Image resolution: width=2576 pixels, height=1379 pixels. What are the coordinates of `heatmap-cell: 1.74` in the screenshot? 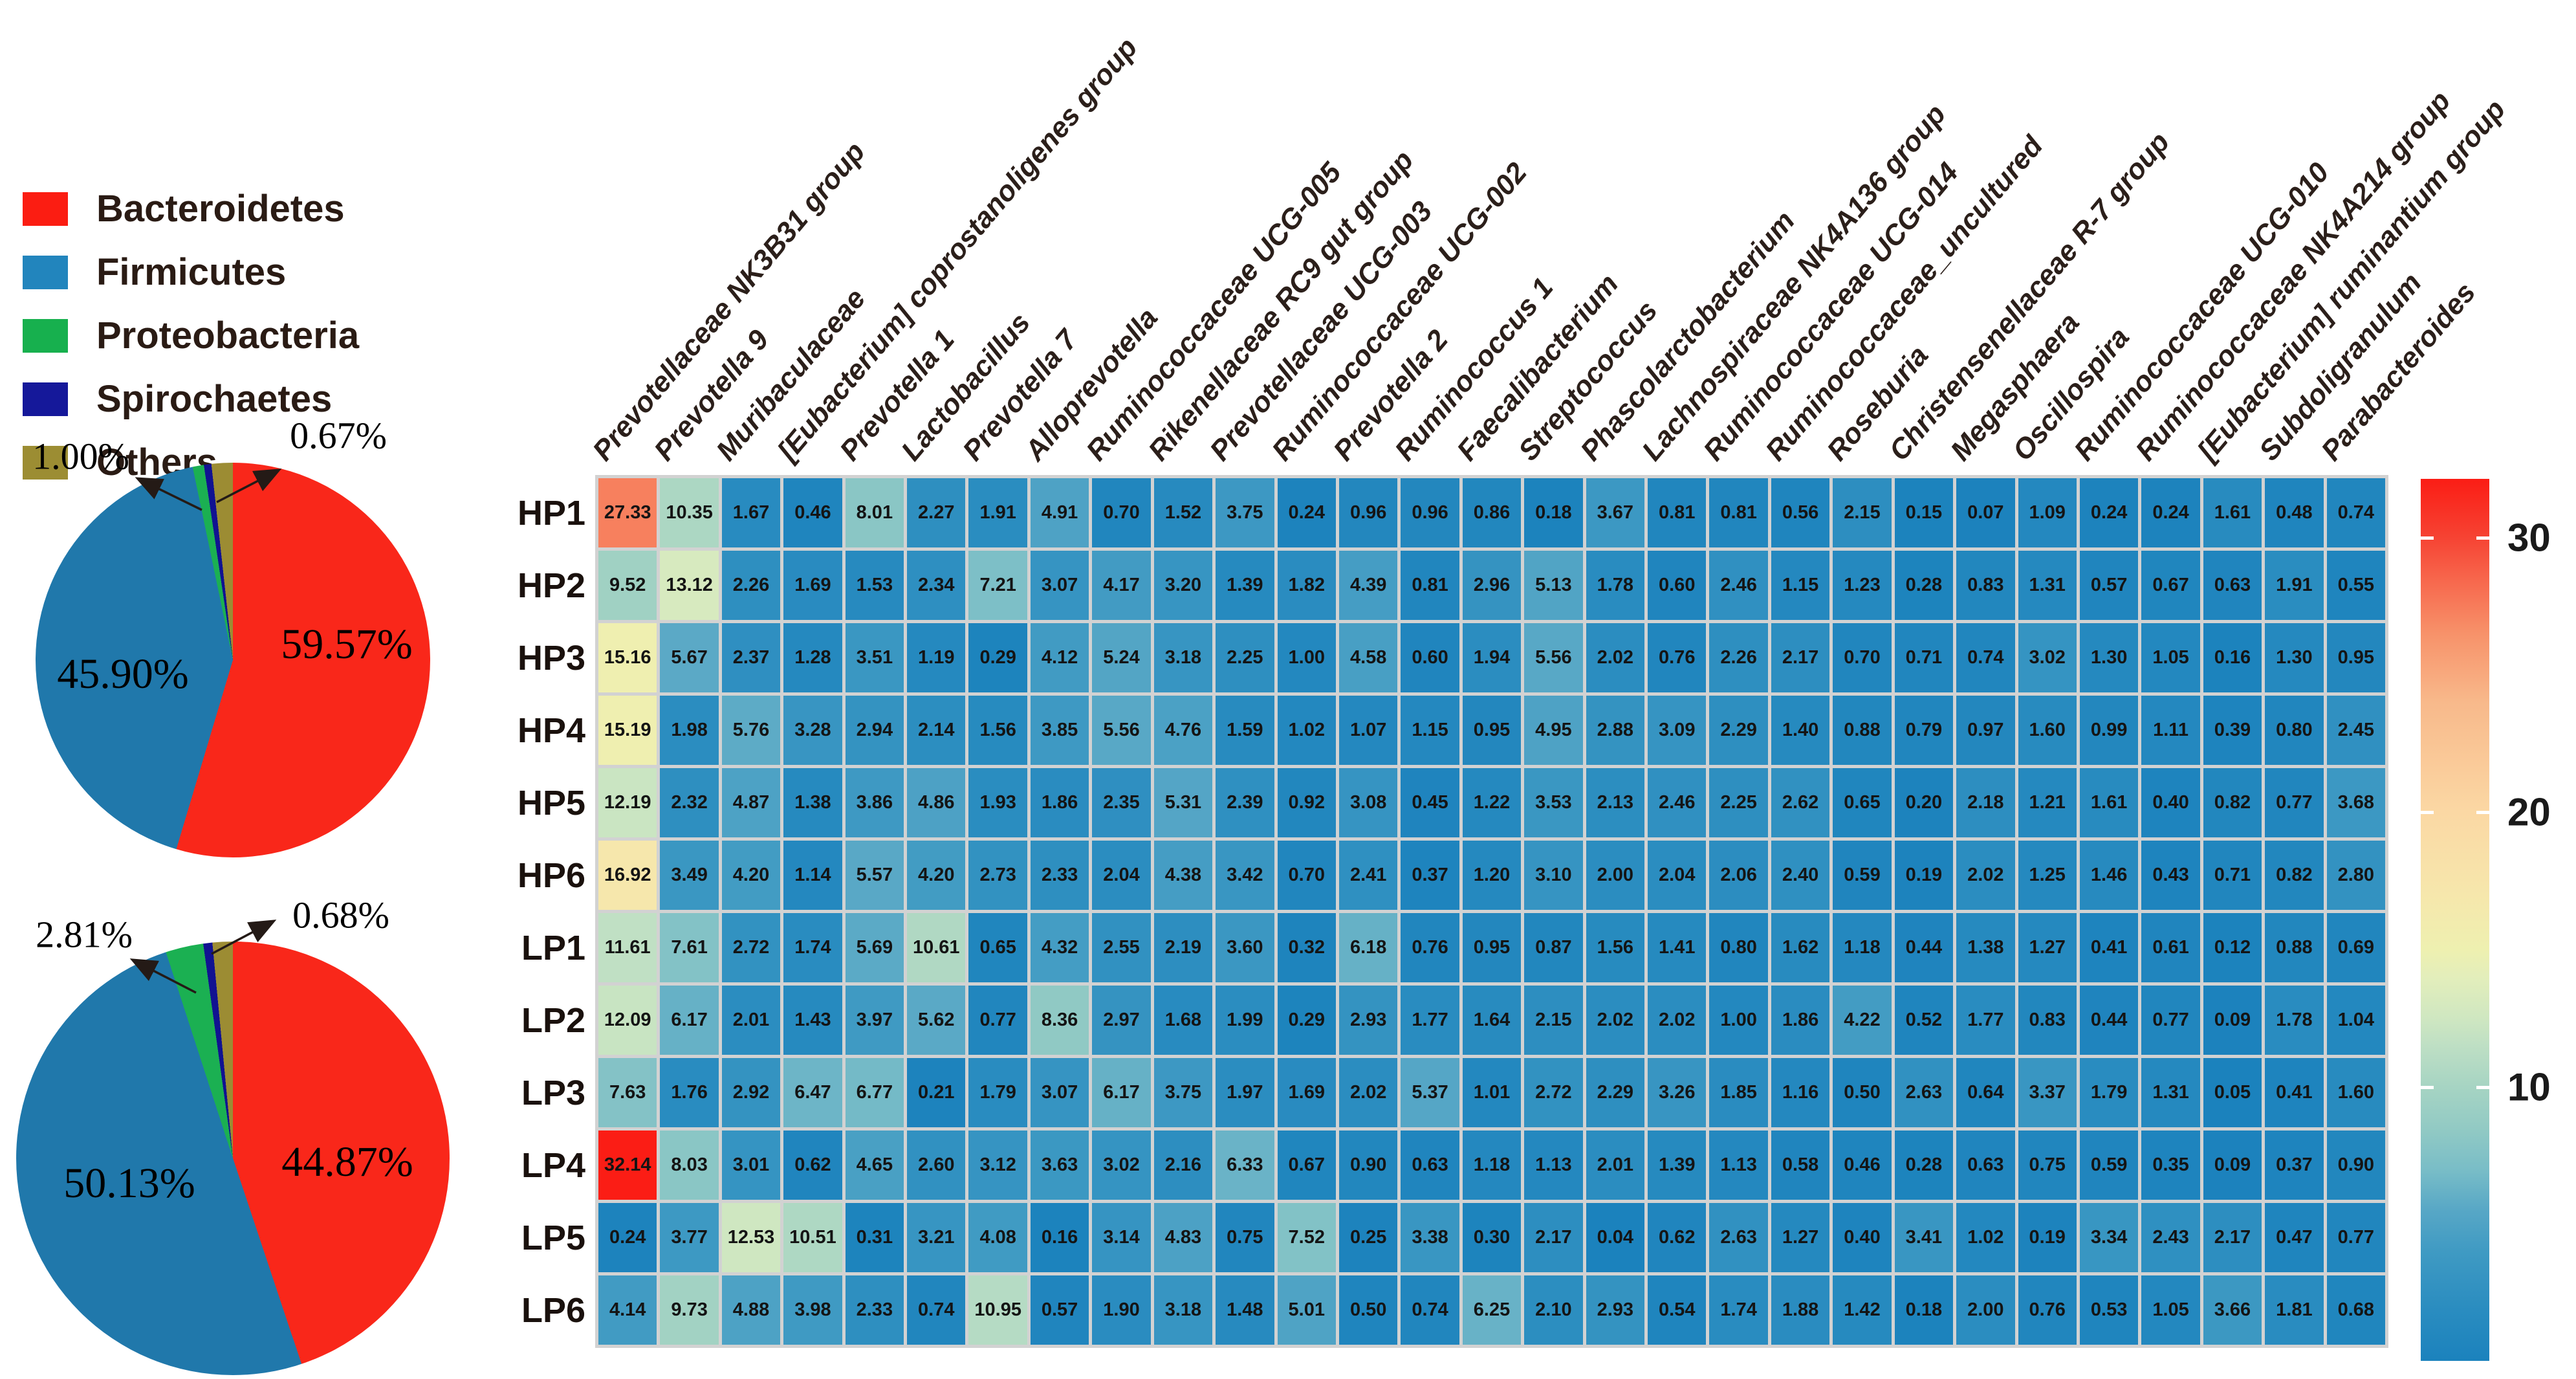 It's located at (813, 948).